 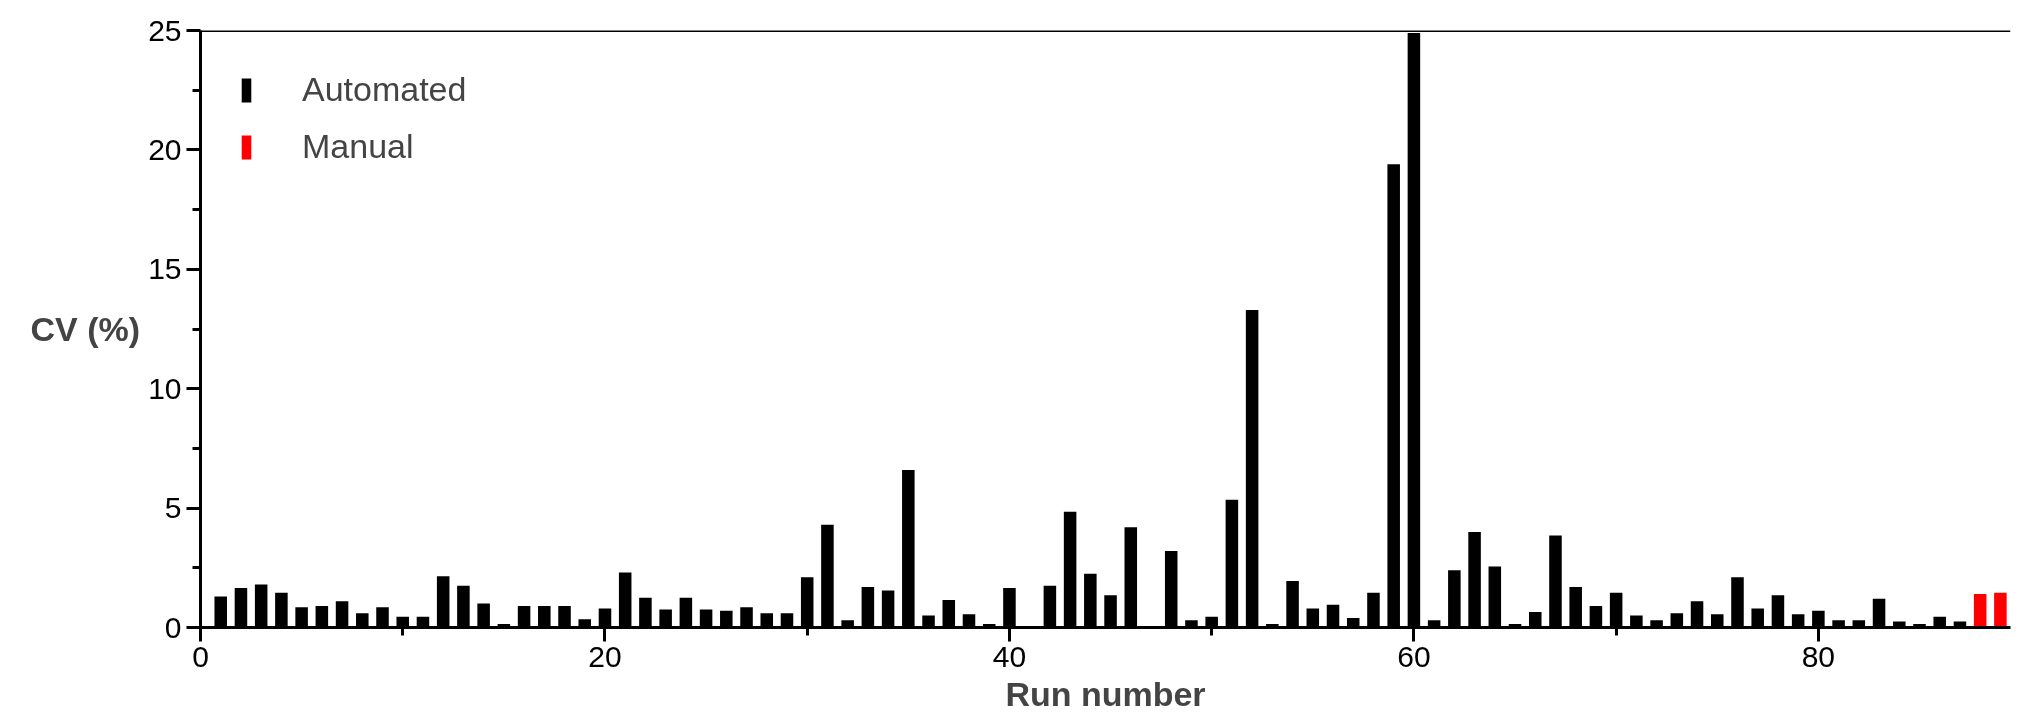 I want to click on y-tick-label: 0, so click(x=173, y=627).